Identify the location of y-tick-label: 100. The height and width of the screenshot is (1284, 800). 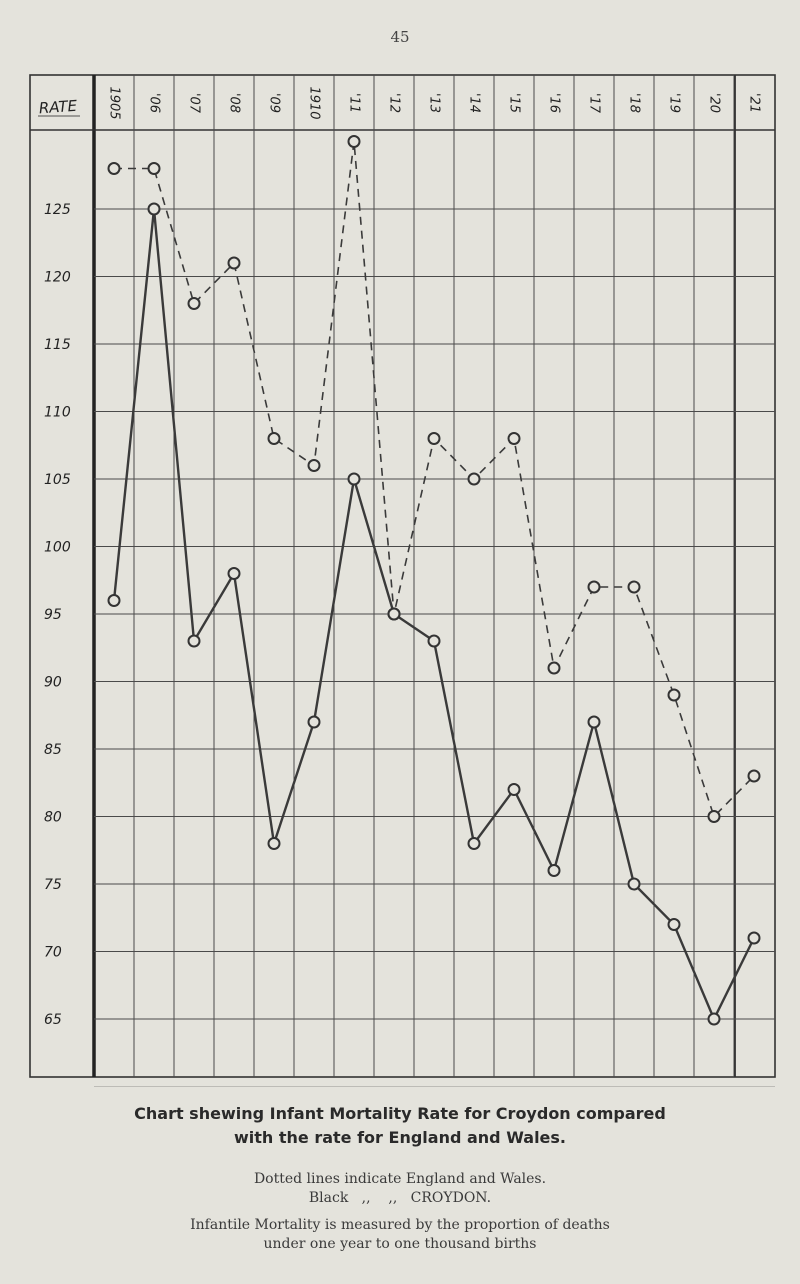
(57, 548).